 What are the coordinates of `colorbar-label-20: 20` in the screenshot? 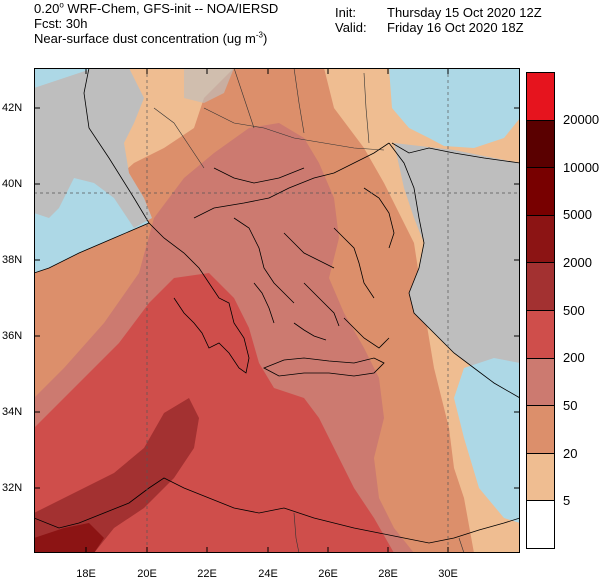 It's located at (570, 453).